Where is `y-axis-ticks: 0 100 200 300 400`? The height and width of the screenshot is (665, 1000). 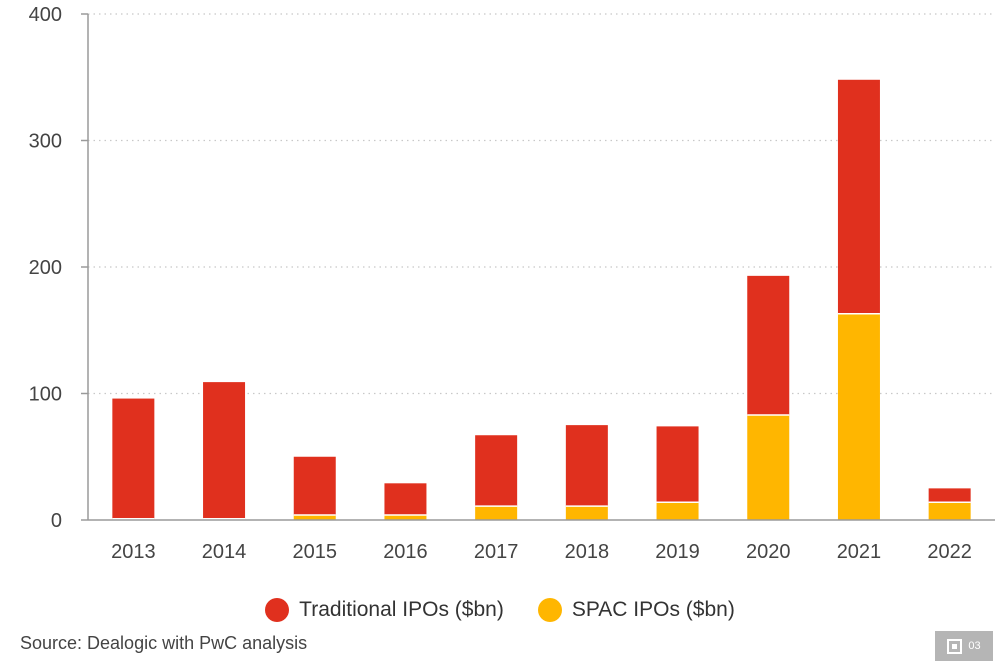
y-axis-ticks: 0 100 200 300 400 is located at coordinates (58, 268).